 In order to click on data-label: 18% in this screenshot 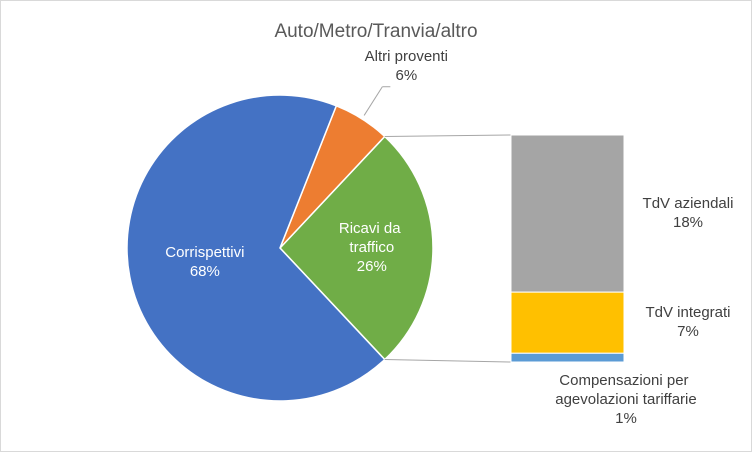, I will do `click(688, 222)`.